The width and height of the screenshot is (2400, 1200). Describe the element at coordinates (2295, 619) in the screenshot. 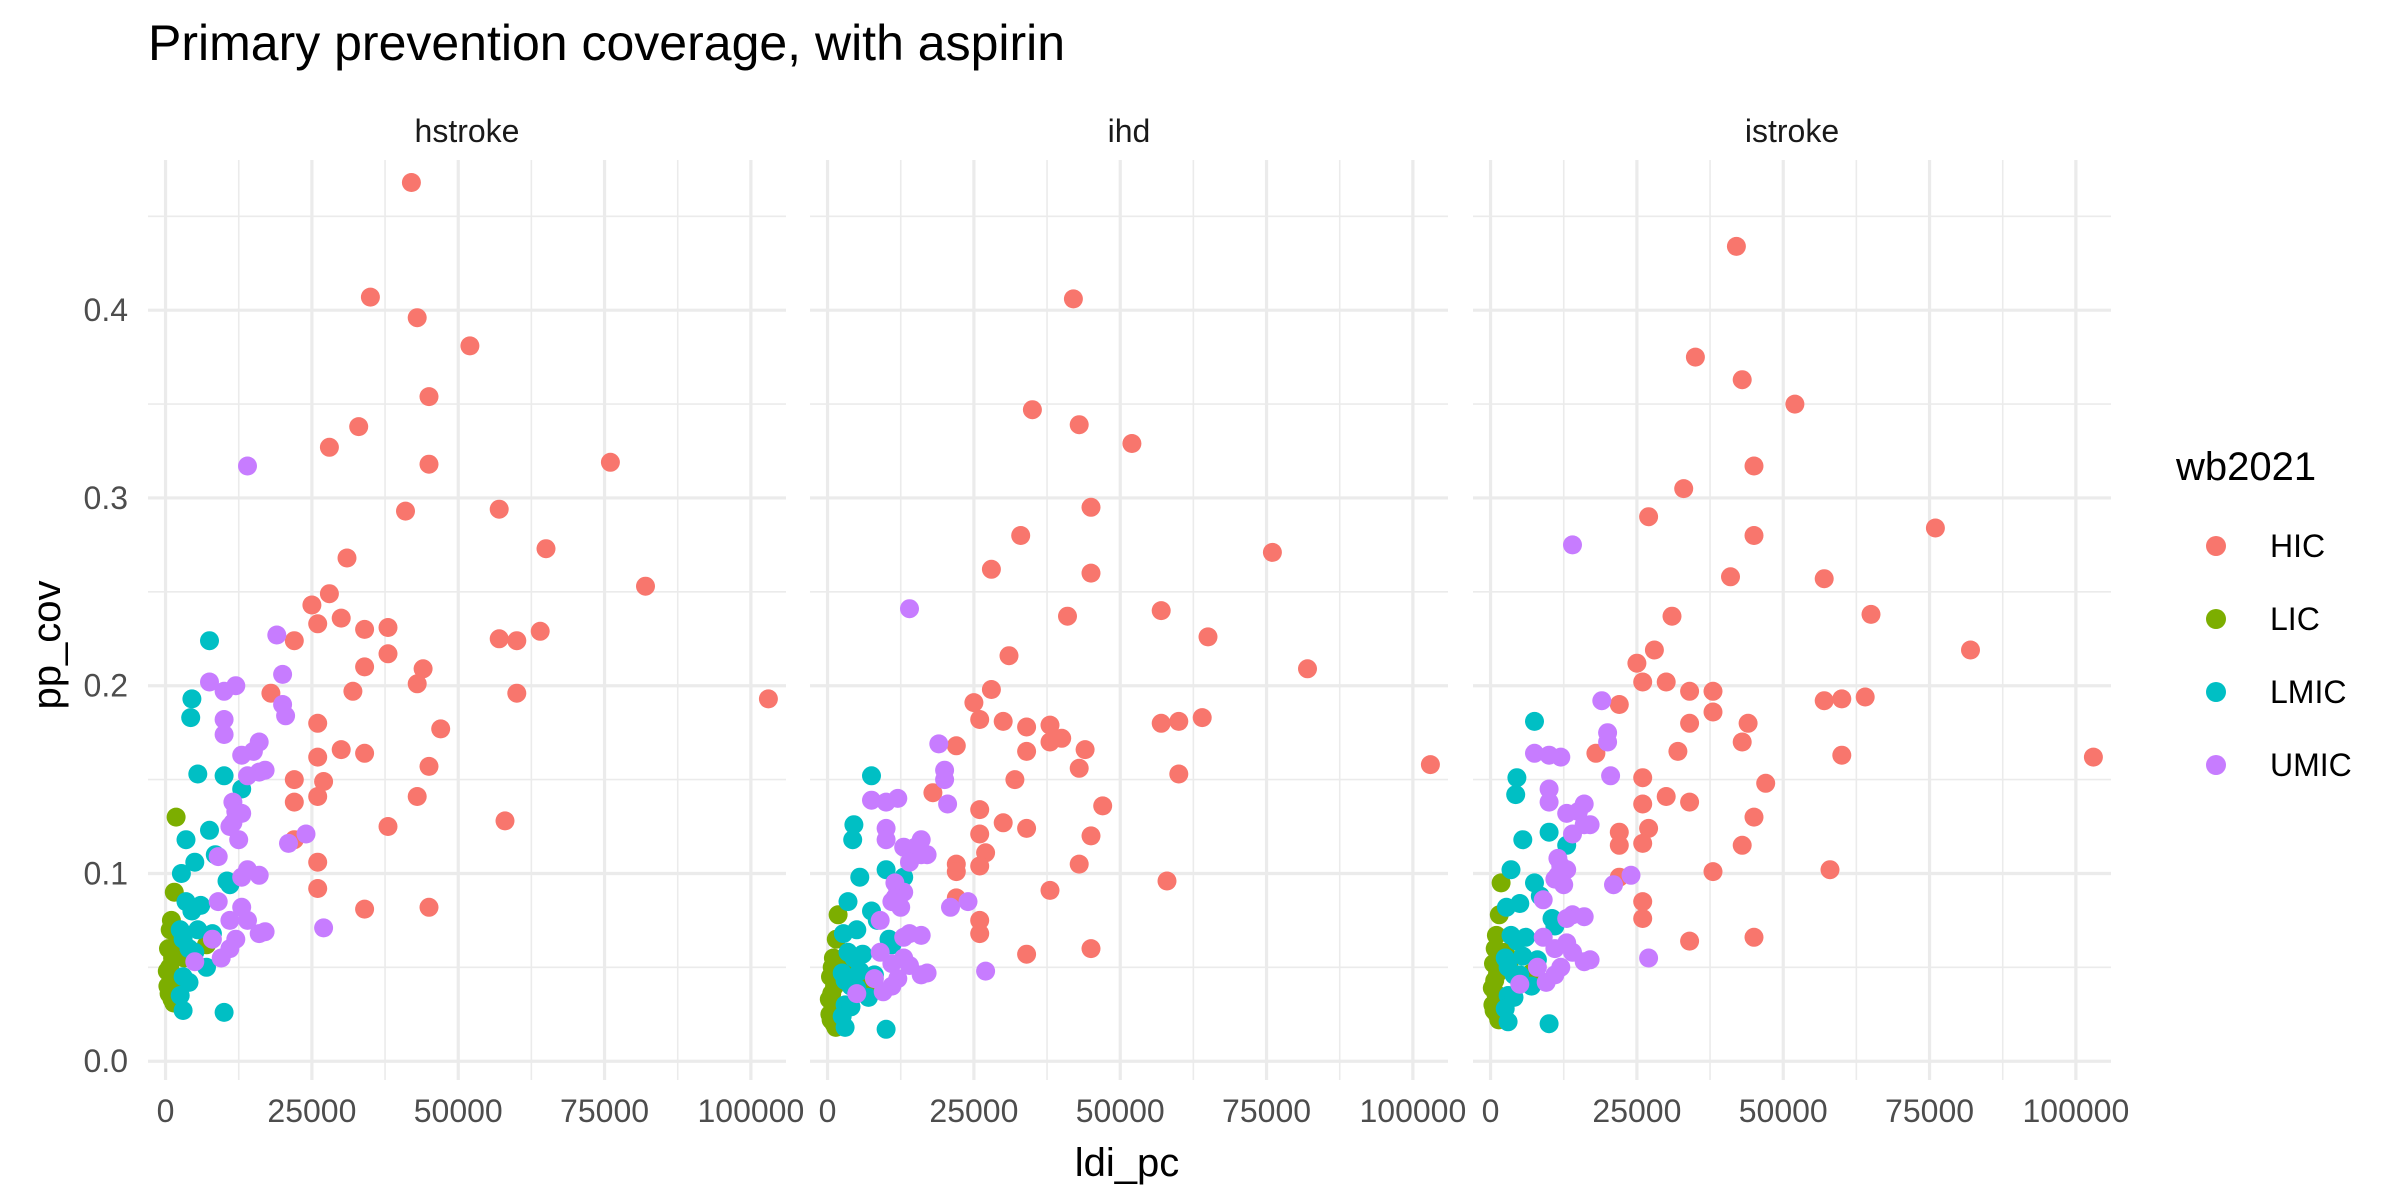

I see `legend-label: LIC` at that location.